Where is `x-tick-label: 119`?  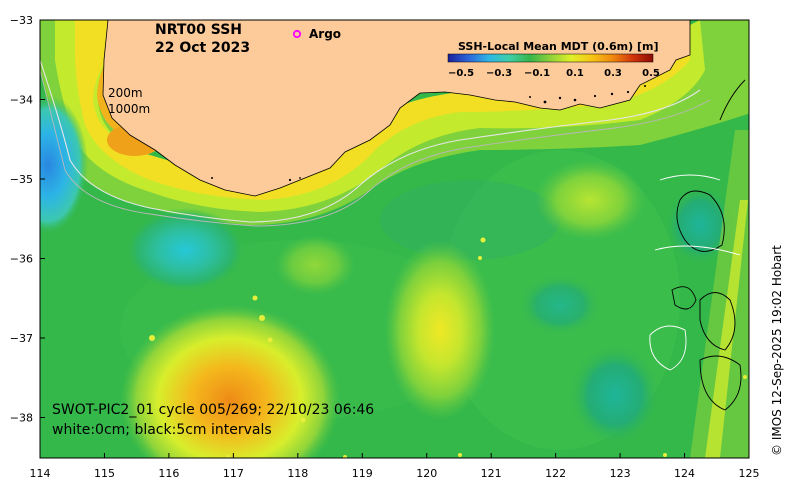
x-tick-label: 119 is located at coordinates (362, 473).